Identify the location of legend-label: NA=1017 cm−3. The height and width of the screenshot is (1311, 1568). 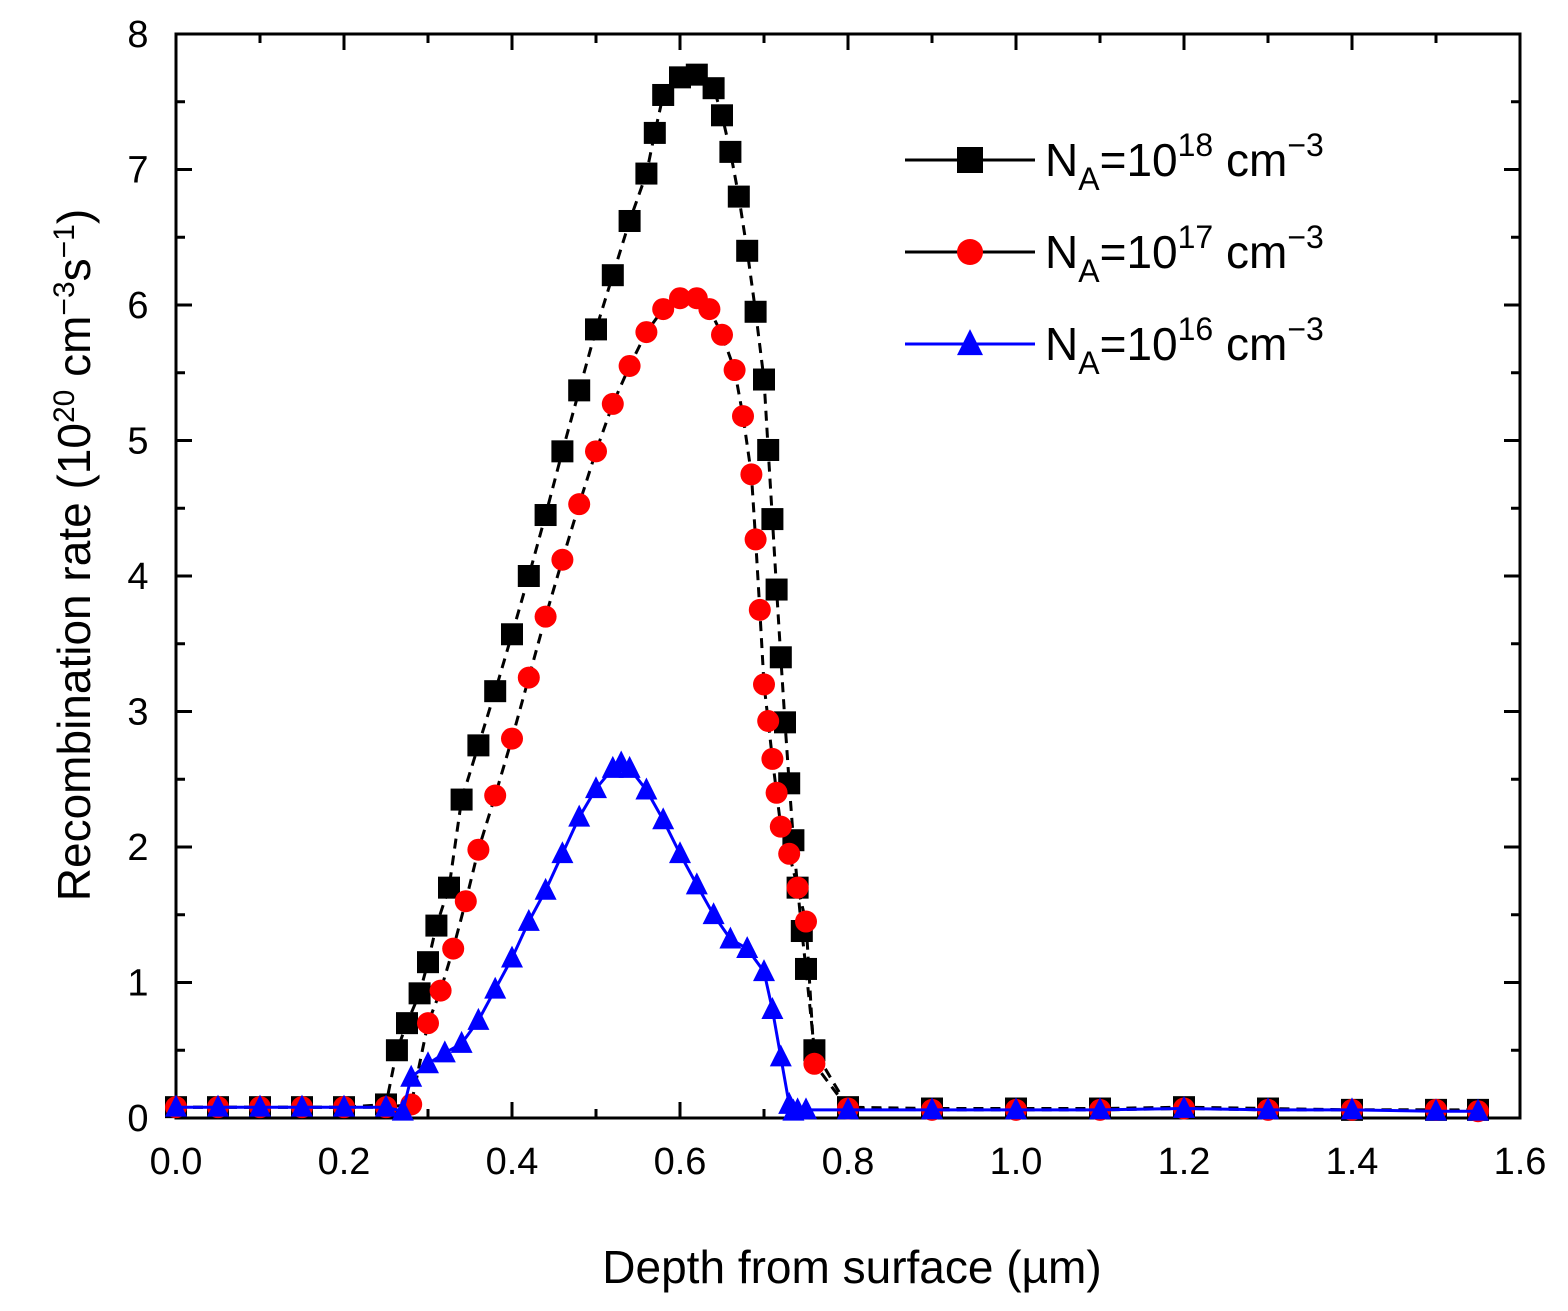
(1184, 254).